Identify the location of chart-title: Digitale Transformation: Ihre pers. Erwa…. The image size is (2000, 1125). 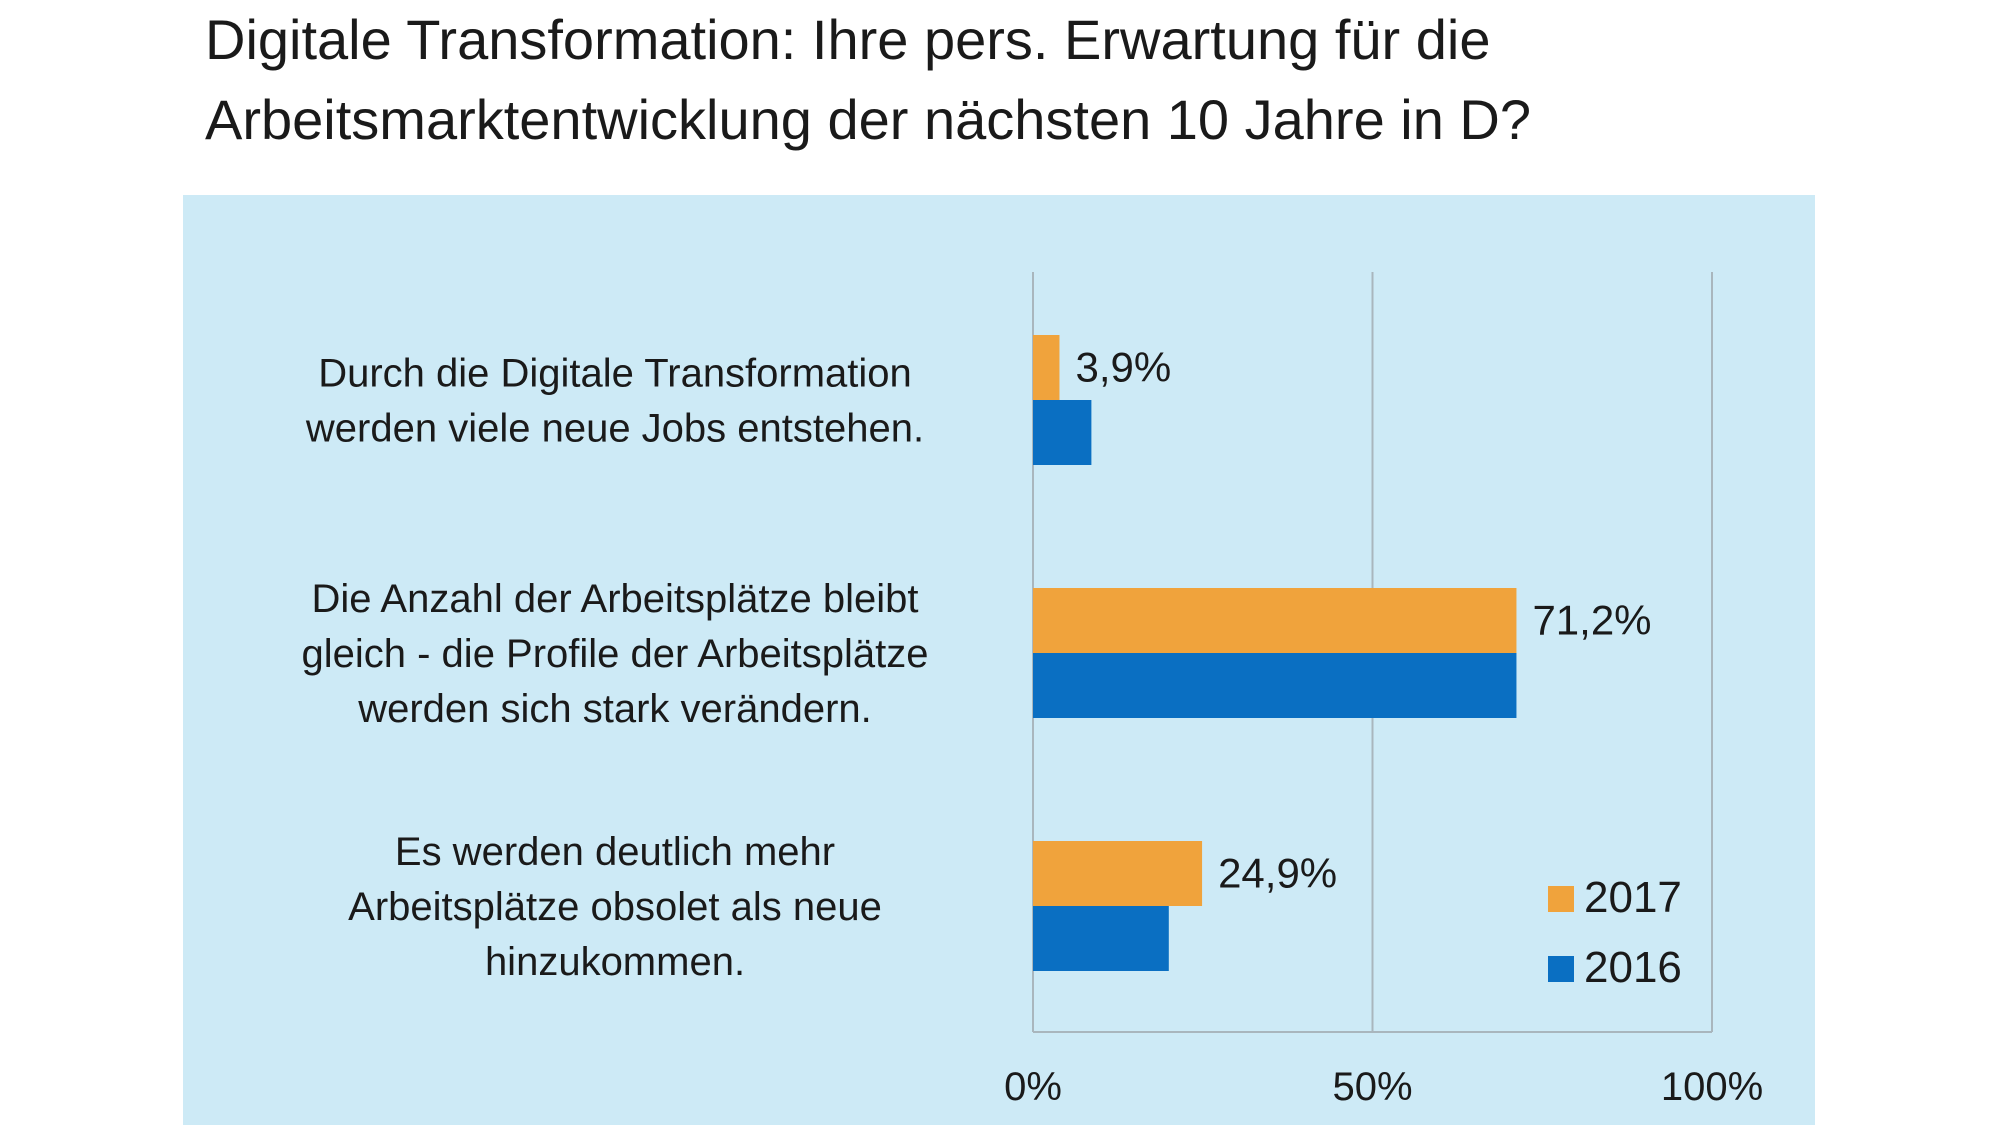
(1005, 80).